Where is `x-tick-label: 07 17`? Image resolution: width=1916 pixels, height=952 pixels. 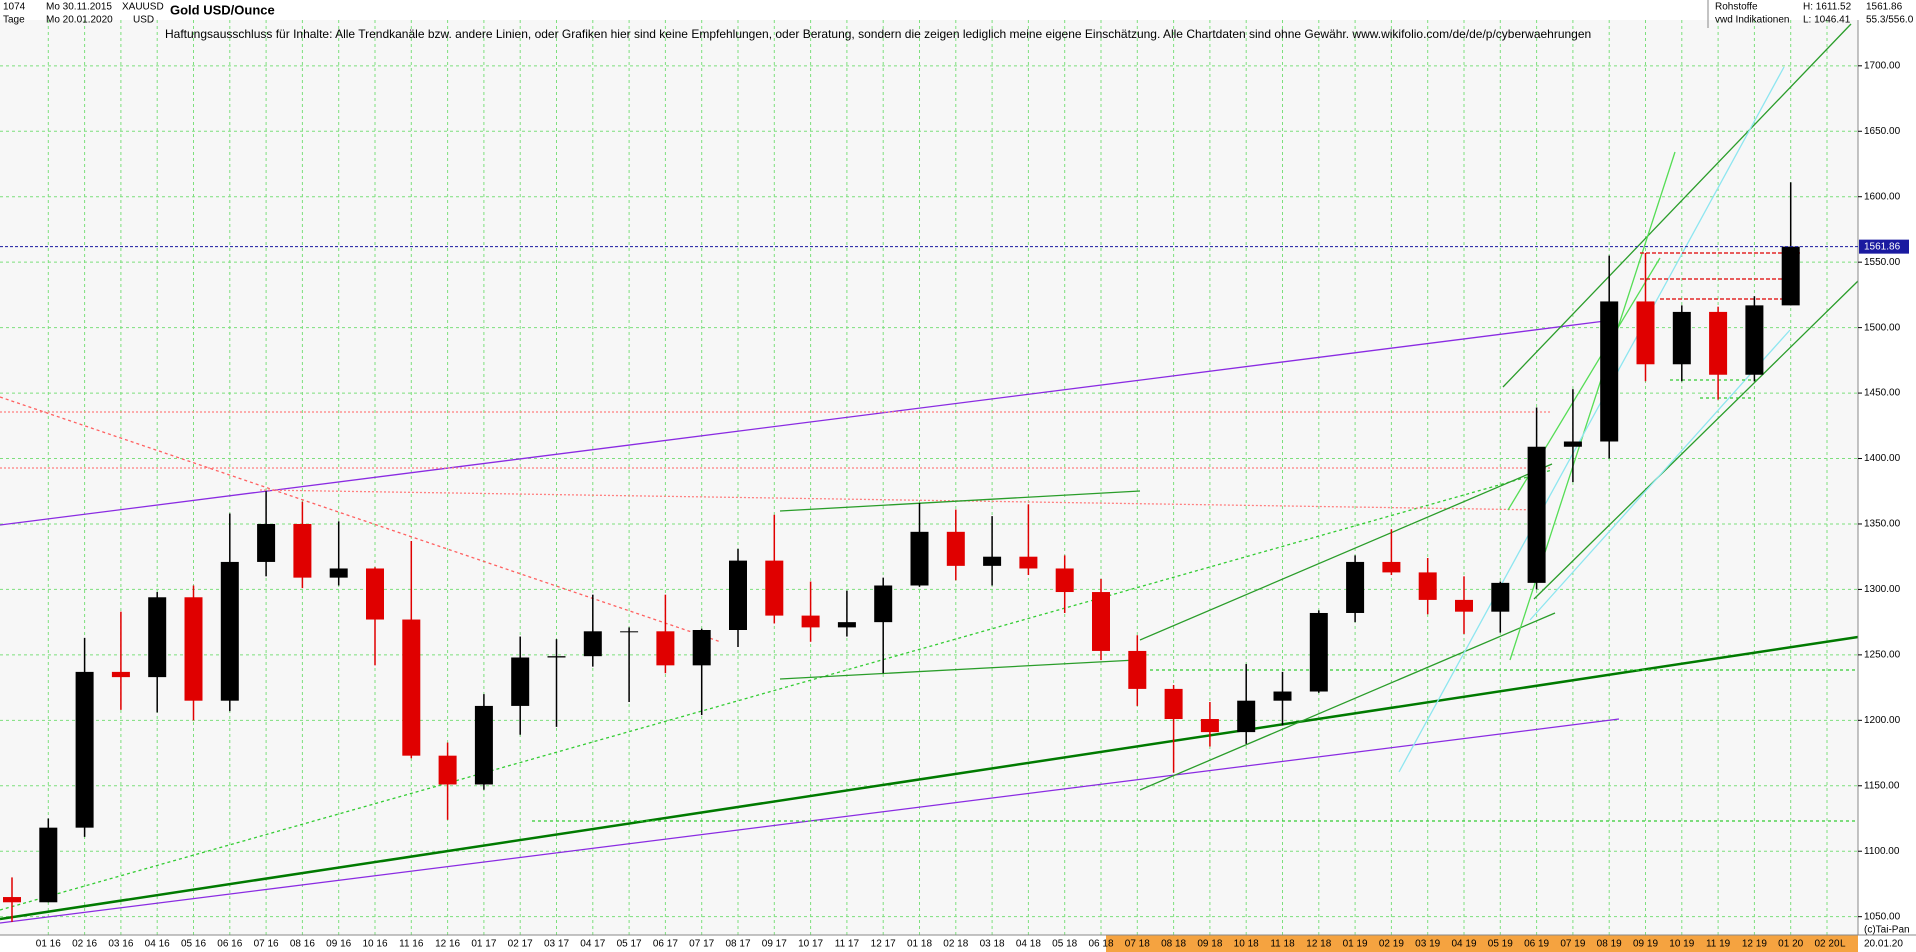 x-tick-label: 07 17 is located at coordinates (701, 944).